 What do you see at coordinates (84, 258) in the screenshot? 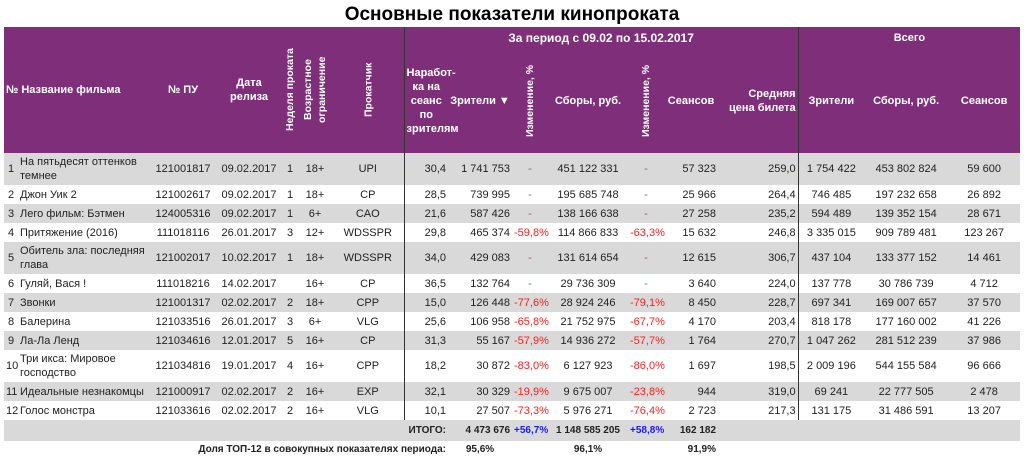
I see `film-name-cell: Обитель зла: последняя глава` at bounding box center [84, 258].